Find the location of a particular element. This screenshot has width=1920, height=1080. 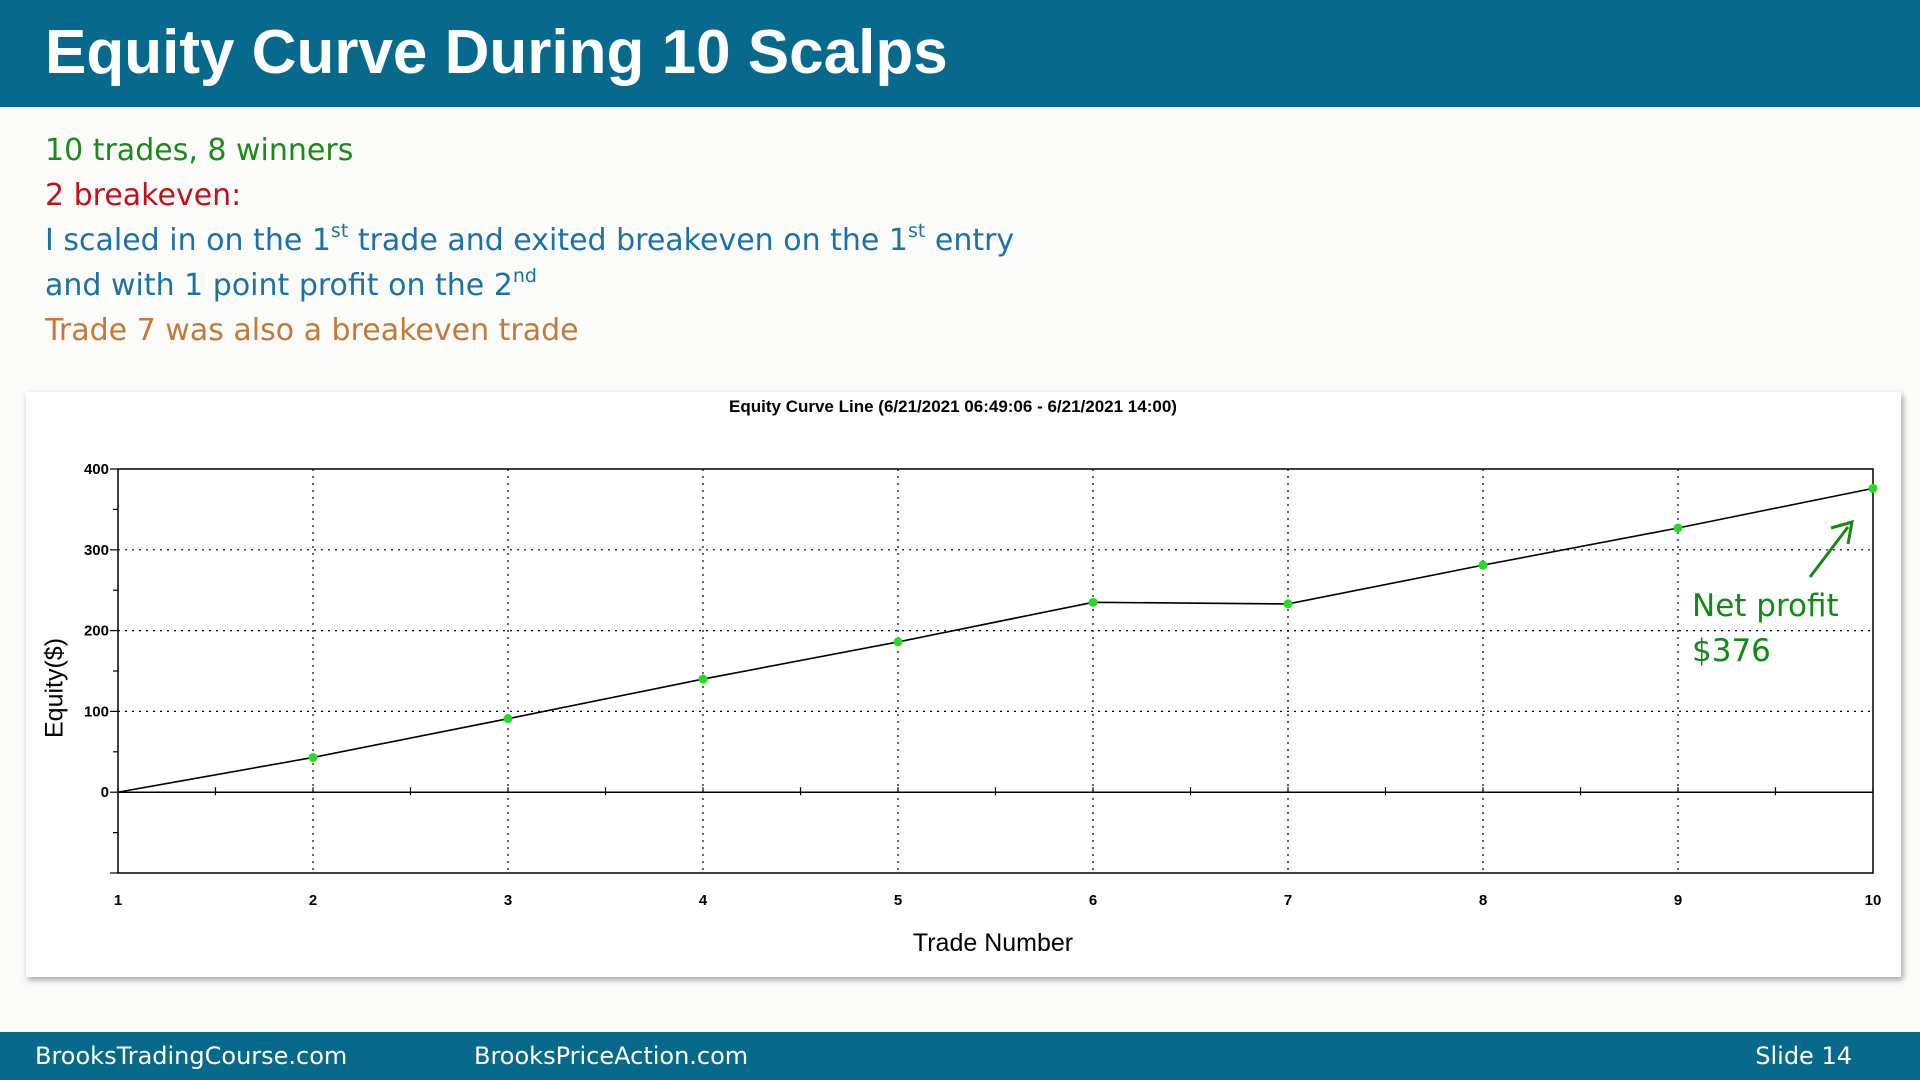

y-tick-label: 200 is located at coordinates (96, 631).